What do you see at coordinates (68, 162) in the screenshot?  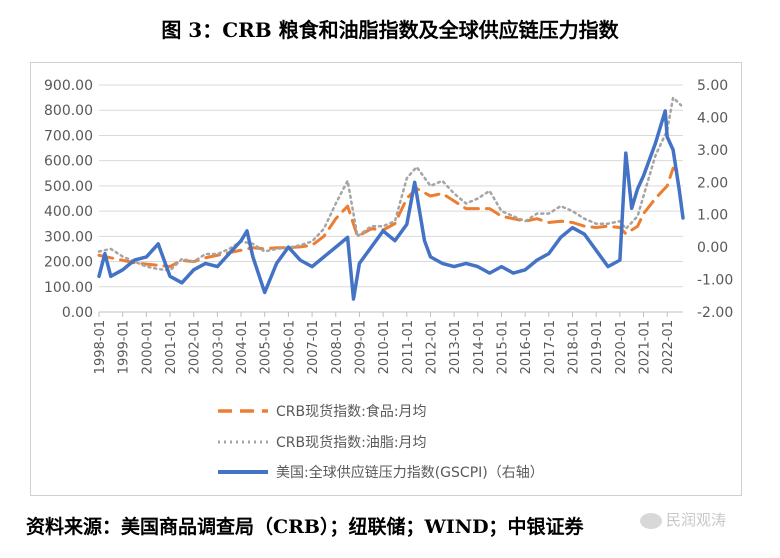 I see `y-left-tick-label: 600.00` at bounding box center [68, 162].